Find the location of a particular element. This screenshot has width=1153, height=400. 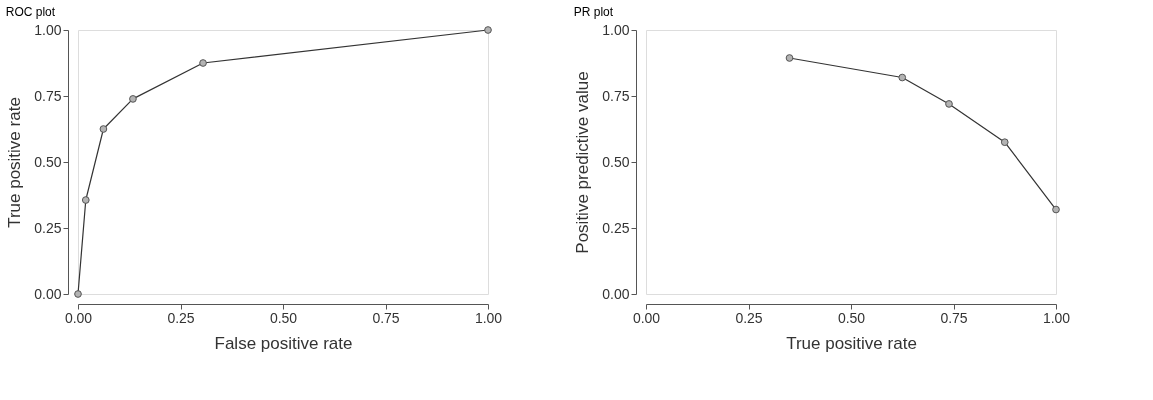

x-axis-title: False positive rate is located at coordinates (283, 343).